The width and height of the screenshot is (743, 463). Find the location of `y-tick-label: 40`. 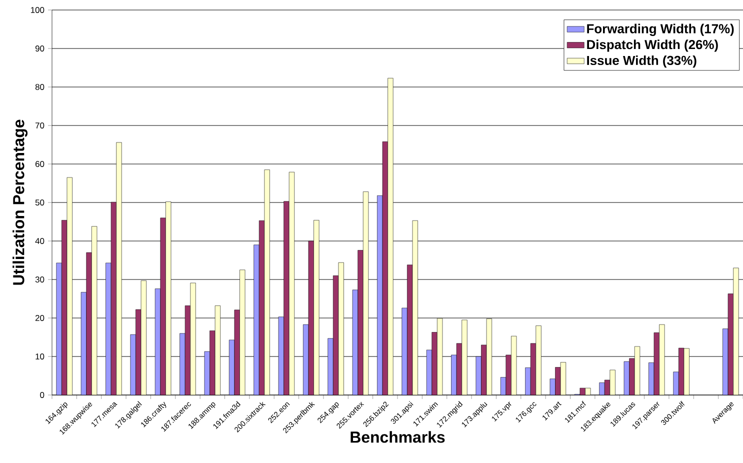

y-tick-label: 40 is located at coordinates (39, 241).